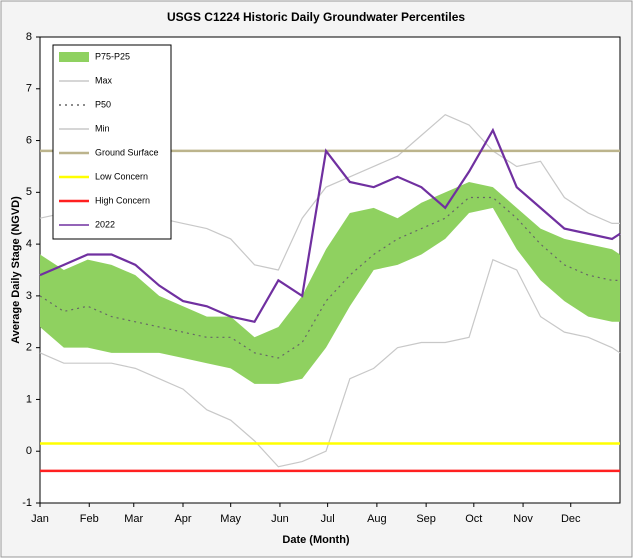 This screenshot has height=558, width=633. Describe the element at coordinates (102, 128) in the screenshot. I see `legend-label: Min` at that location.